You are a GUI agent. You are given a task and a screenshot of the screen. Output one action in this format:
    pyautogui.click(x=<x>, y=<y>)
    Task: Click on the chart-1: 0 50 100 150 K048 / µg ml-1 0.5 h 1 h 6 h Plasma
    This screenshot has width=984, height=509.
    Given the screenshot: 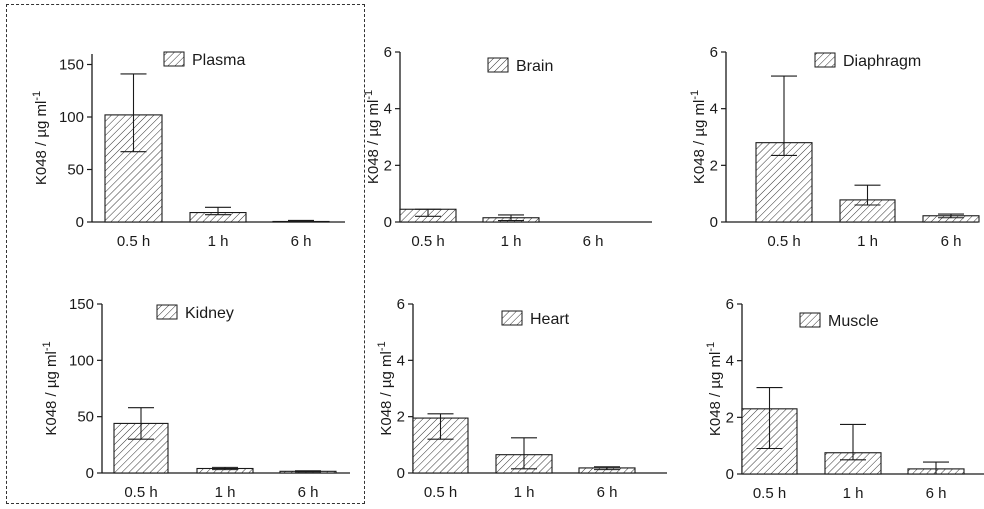 What is the action you would take?
    pyautogui.click(x=188, y=150)
    